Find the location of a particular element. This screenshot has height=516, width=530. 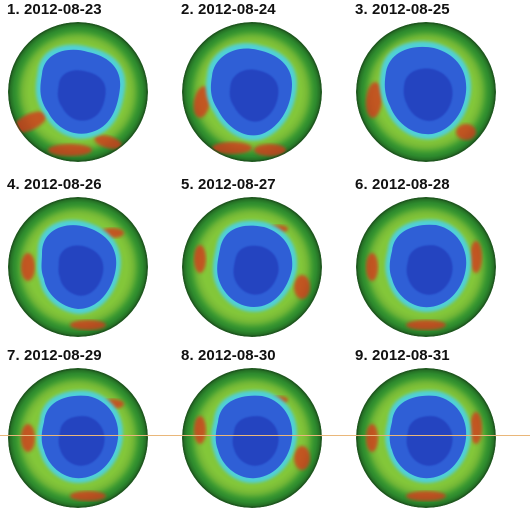

frame-6: 6. 2012-08-28 is located at coordinates (436, 260).